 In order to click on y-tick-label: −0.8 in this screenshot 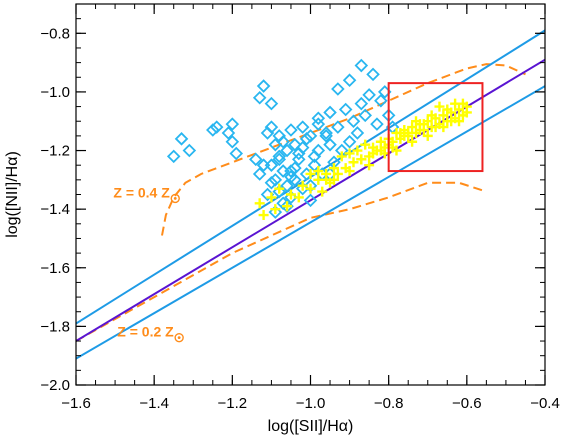, I will do `click(55, 33)`.